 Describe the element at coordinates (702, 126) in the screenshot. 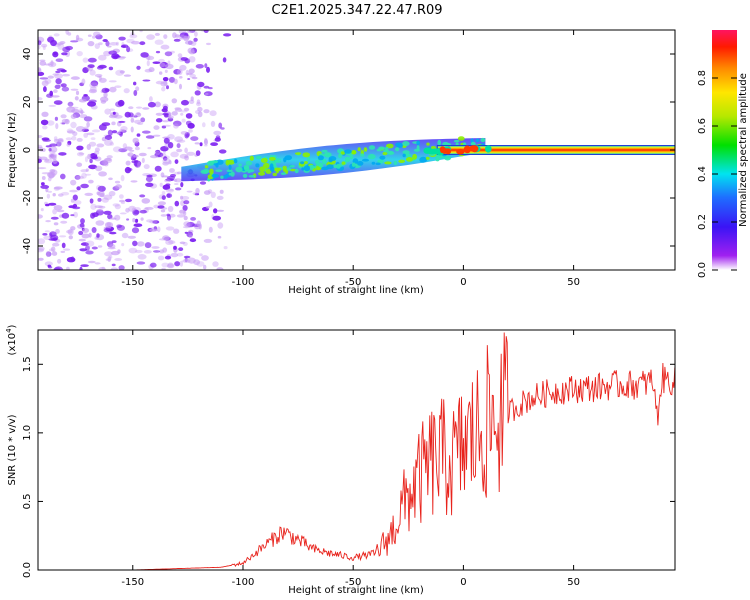

I see `colorbar-tick-label: 0.6` at that location.